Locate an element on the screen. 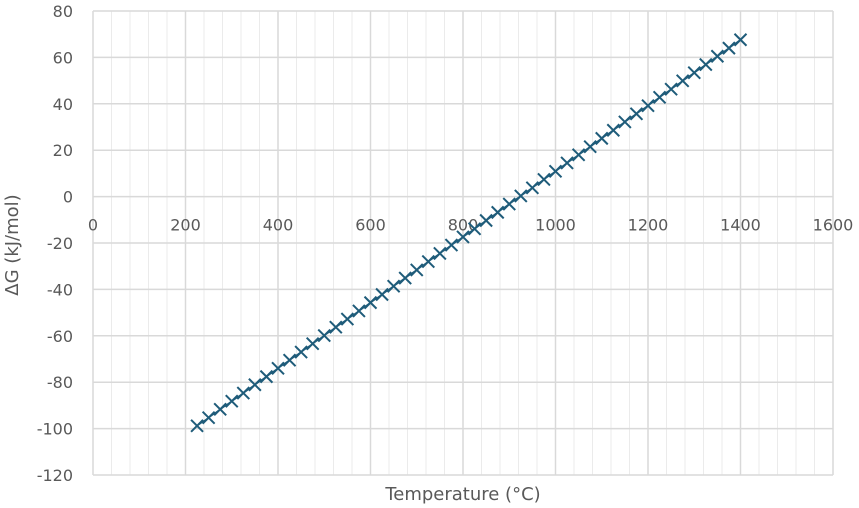  x-tick-label: 200 is located at coordinates (185, 225).